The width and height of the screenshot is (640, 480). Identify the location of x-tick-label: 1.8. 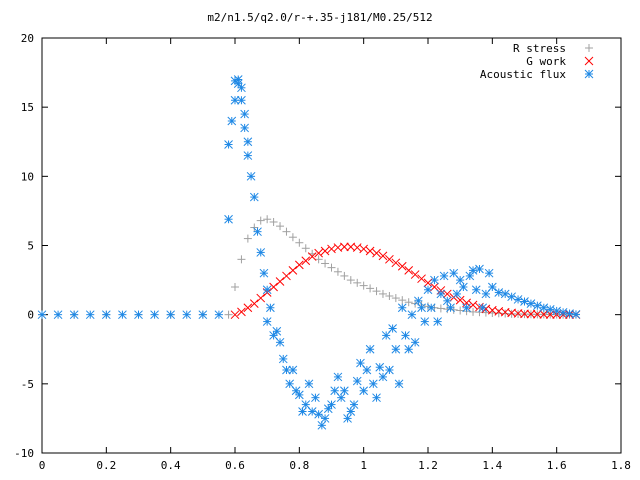
(621, 465).